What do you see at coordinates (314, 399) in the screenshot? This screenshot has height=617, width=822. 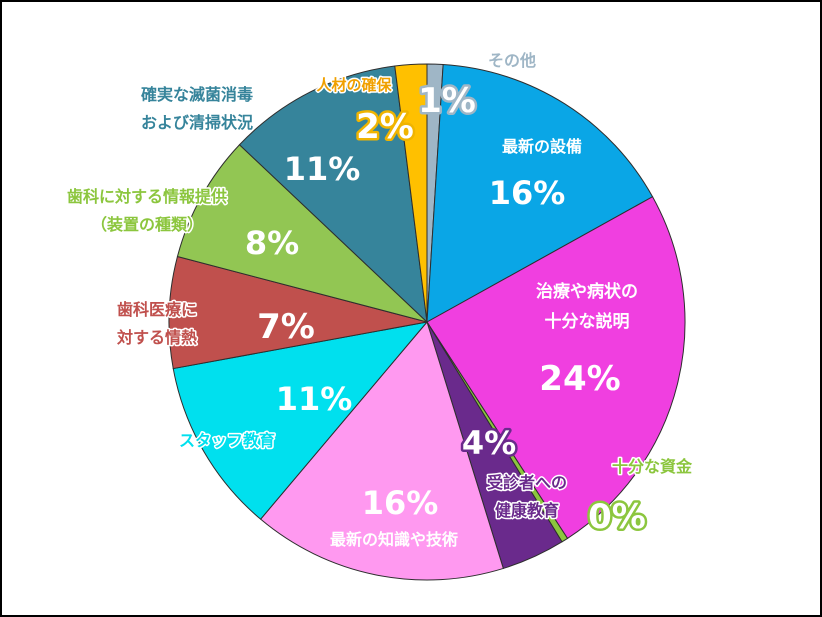 I see `slice-7-value-label: 11%` at bounding box center [314, 399].